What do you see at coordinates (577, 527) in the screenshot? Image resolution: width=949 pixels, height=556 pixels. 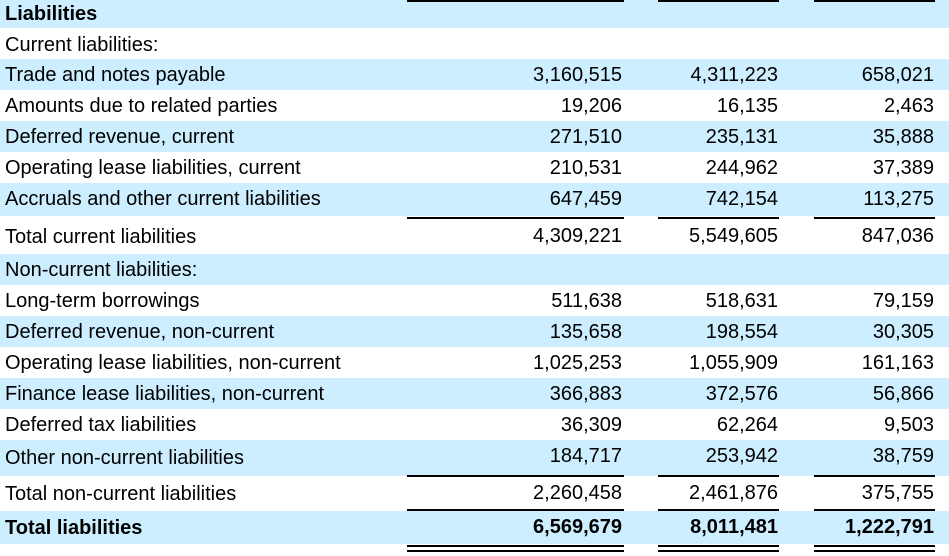 I see `row-value-col1: 6,569,679` at bounding box center [577, 527].